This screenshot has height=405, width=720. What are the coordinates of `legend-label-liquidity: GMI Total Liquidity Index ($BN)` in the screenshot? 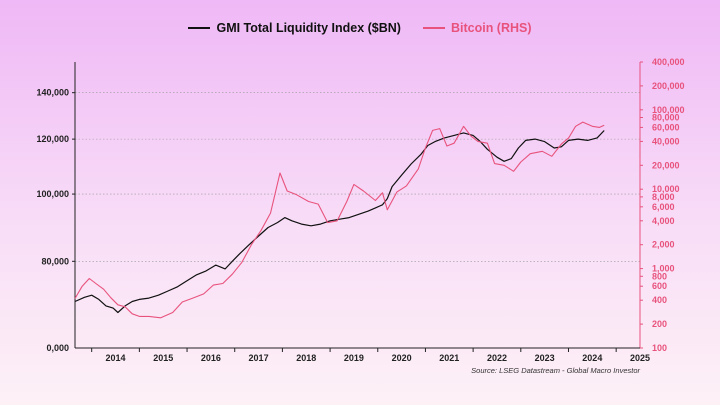 It's located at (308, 28).